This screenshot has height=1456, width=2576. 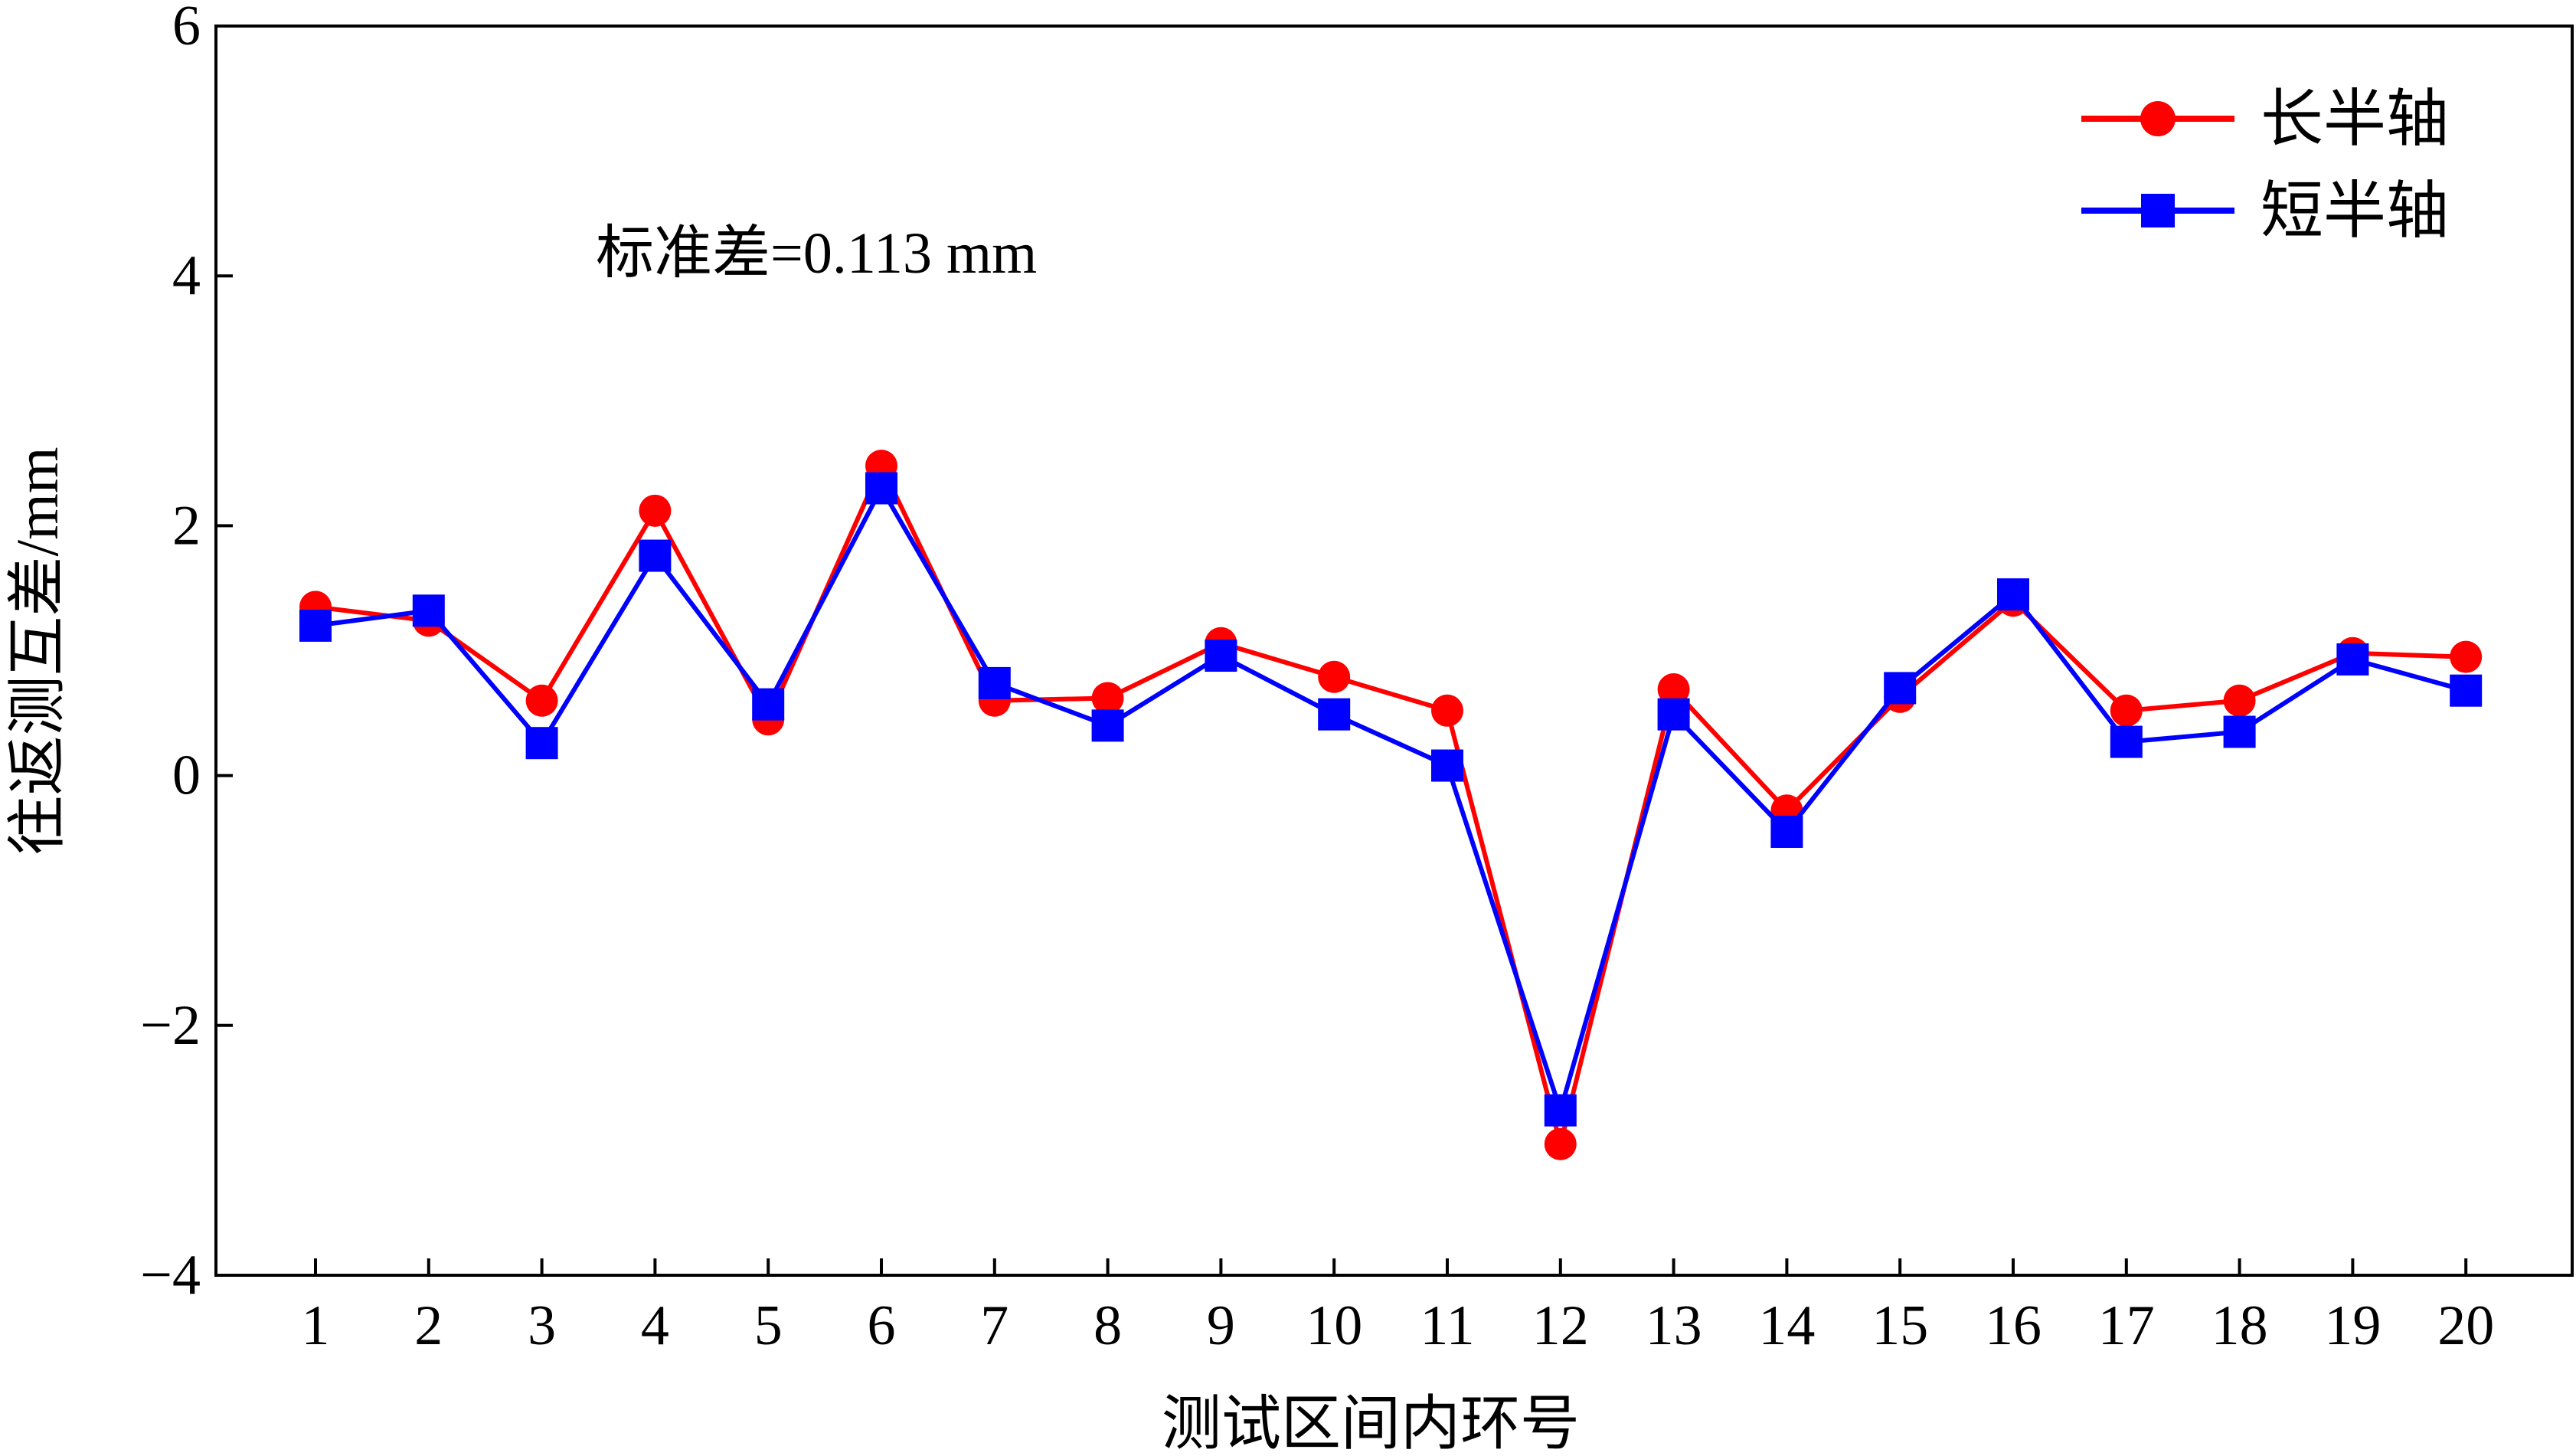 I want to click on legend: 长半轴 短半轴, so click(x=2265, y=165).